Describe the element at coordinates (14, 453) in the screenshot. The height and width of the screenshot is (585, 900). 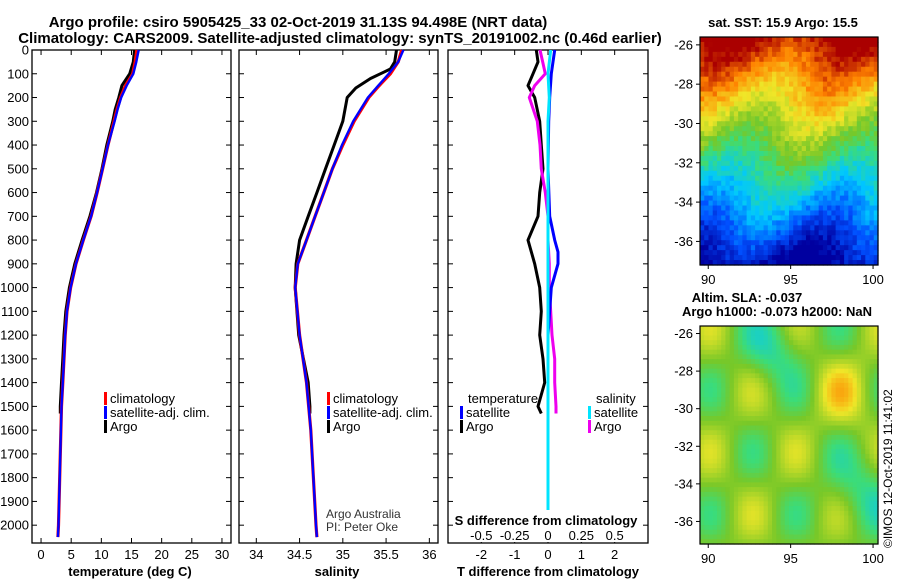
I see `depth-tick-label: 1700` at that location.